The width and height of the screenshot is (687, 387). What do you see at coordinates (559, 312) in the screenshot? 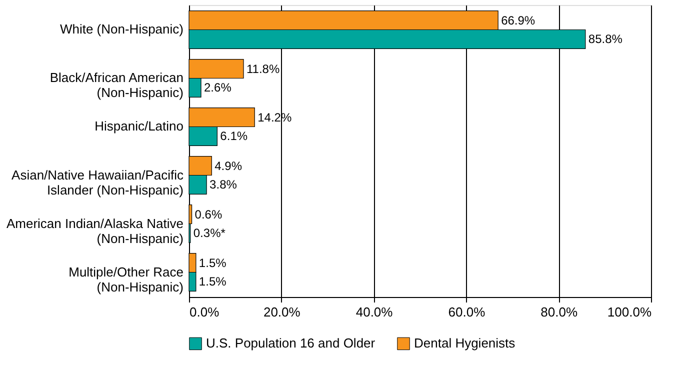
I see `x-tick-label: 80.0%` at bounding box center [559, 312].